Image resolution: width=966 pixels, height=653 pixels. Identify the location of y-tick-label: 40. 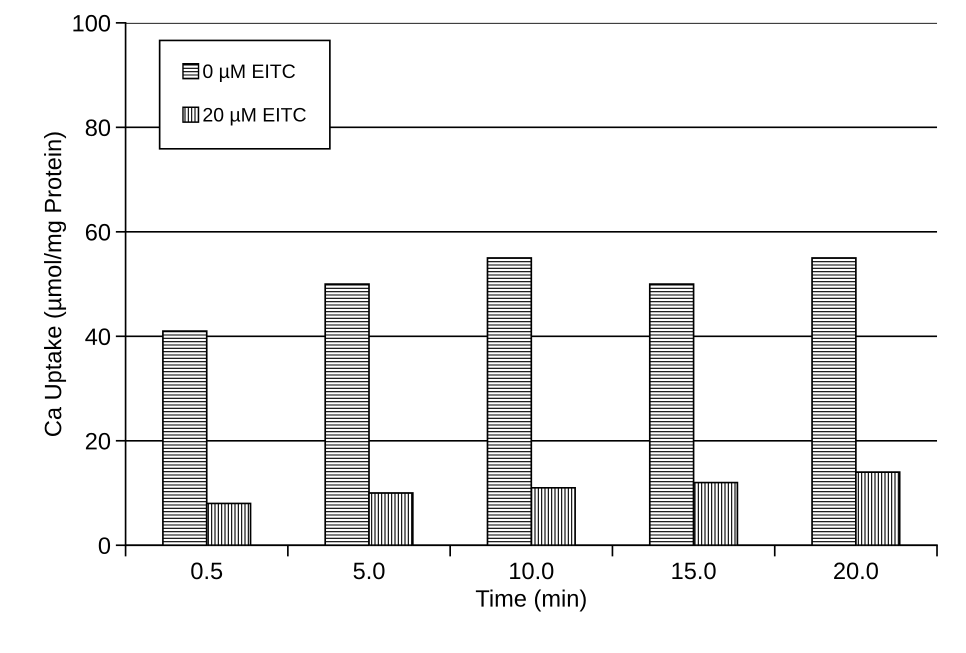
(97, 337).